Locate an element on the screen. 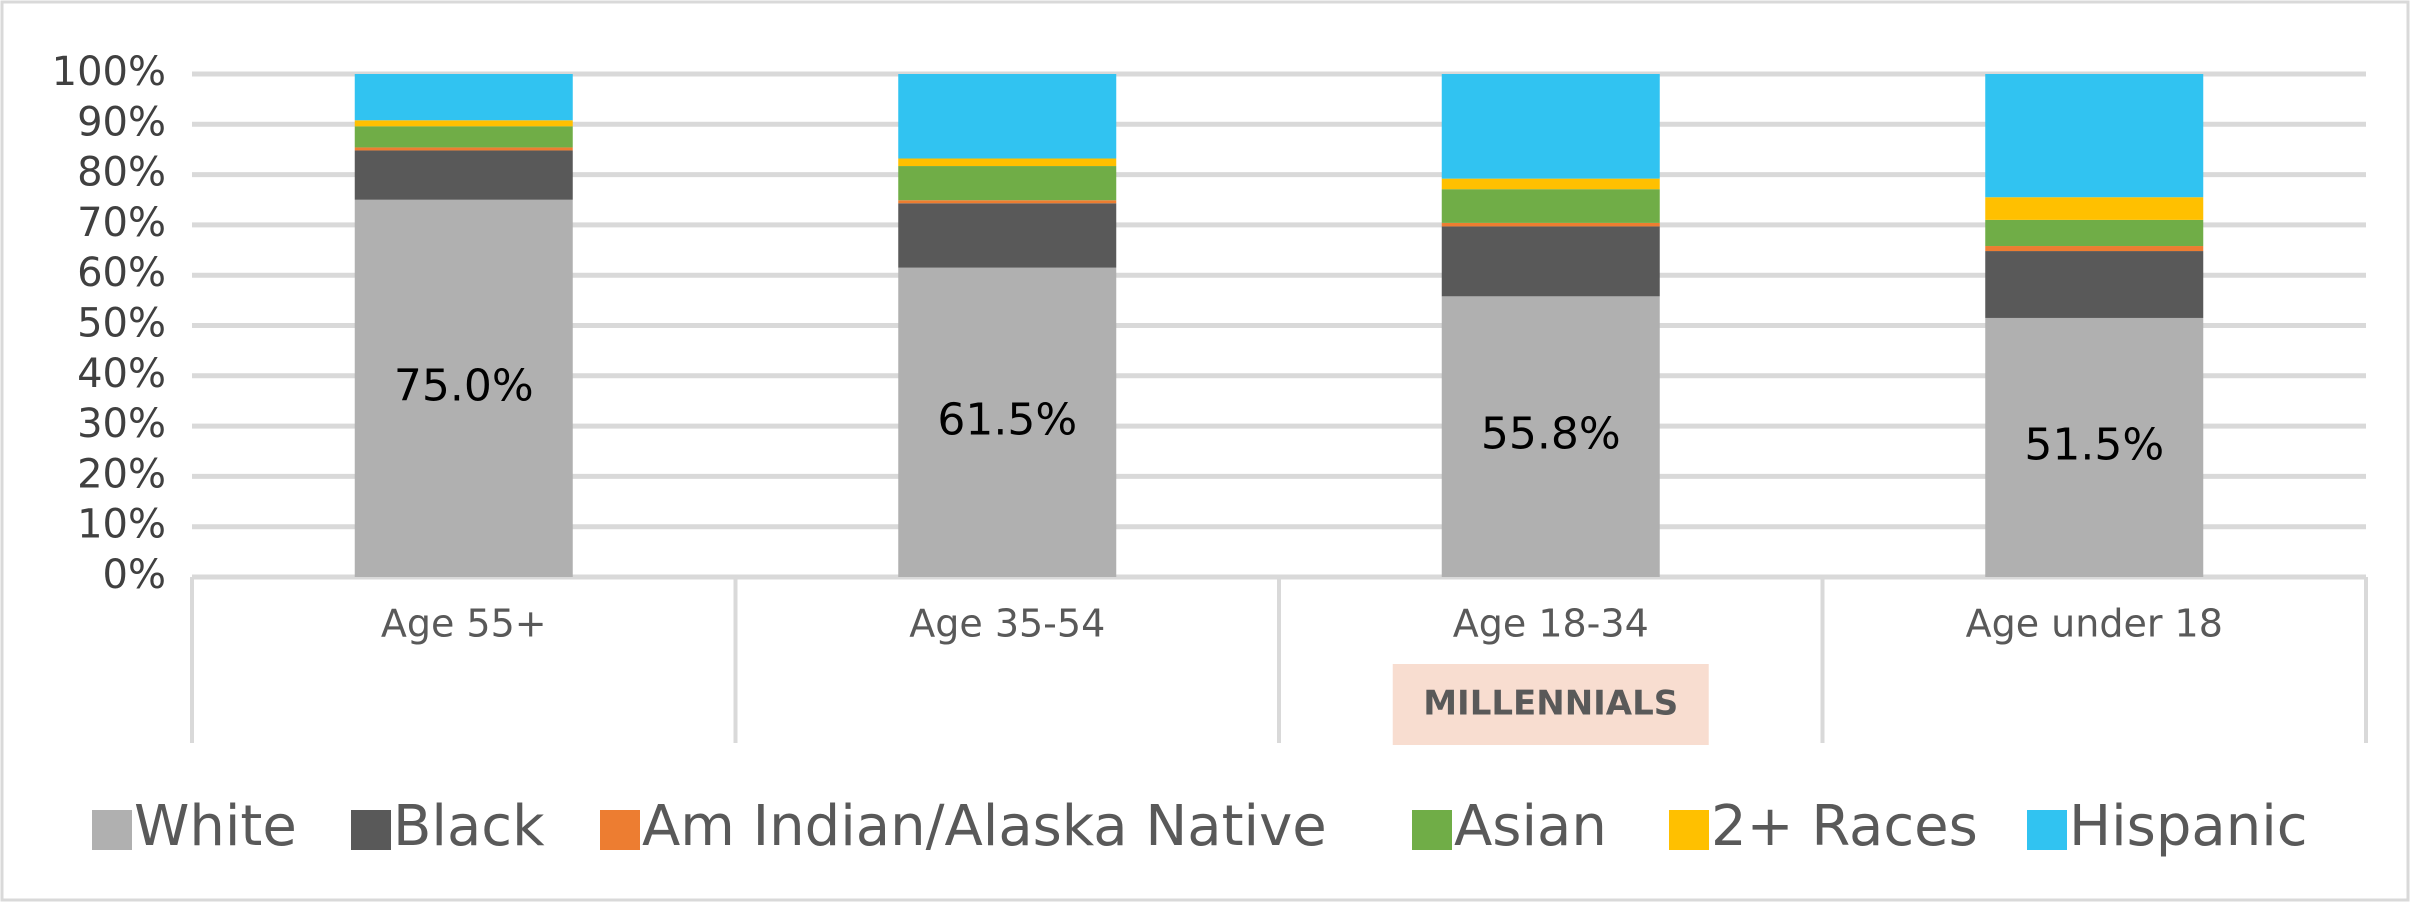  legend-label: White is located at coordinates (215, 826).